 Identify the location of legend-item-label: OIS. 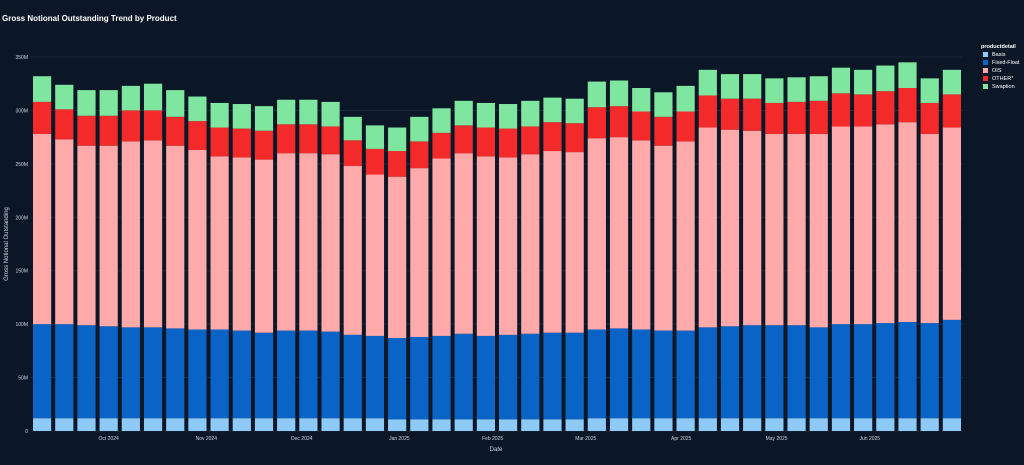
(997, 71).